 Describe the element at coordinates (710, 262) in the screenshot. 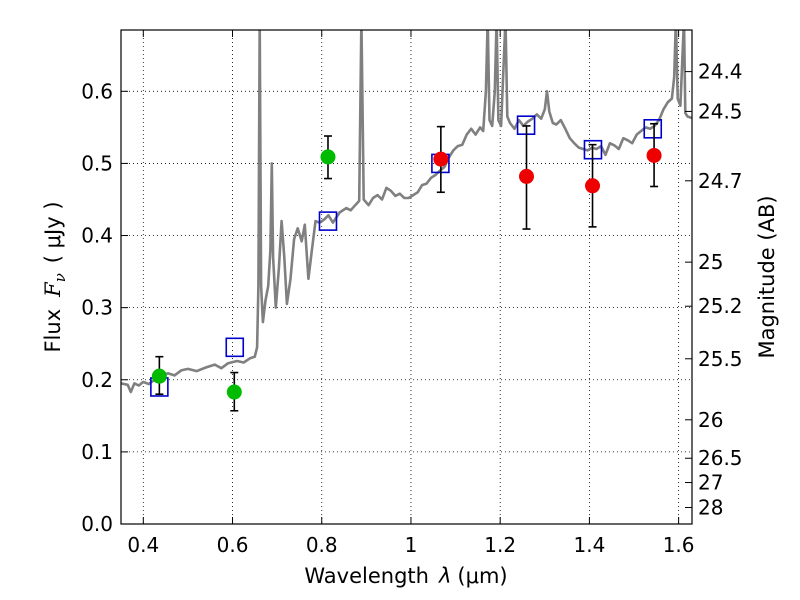

I see `mag-tick-label: 25` at that location.